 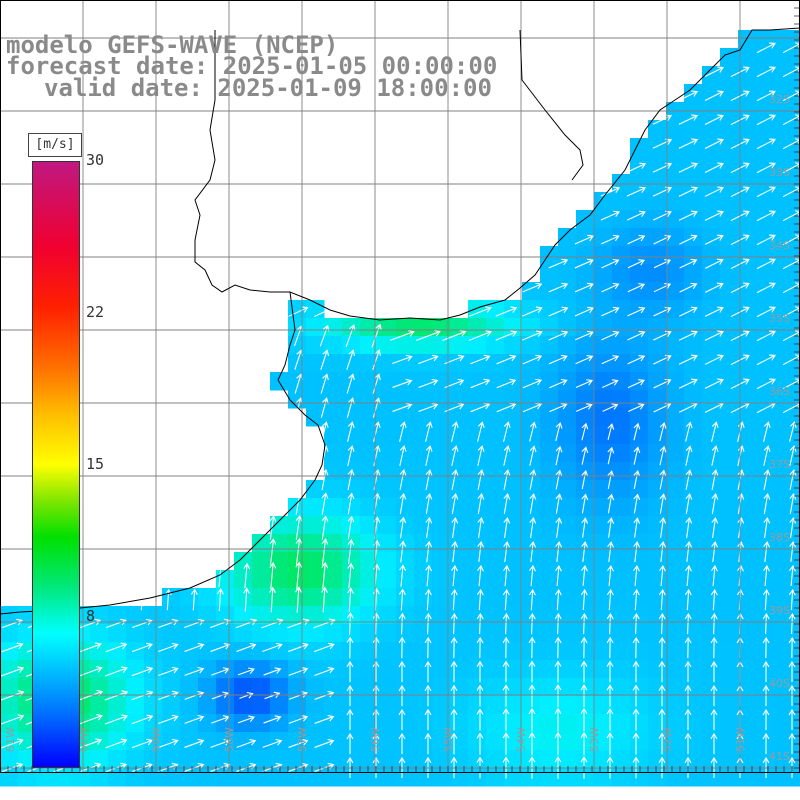 What do you see at coordinates (779, 756) in the screenshot?
I see `latitude-label: 41S` at bounding box center [779, 756].